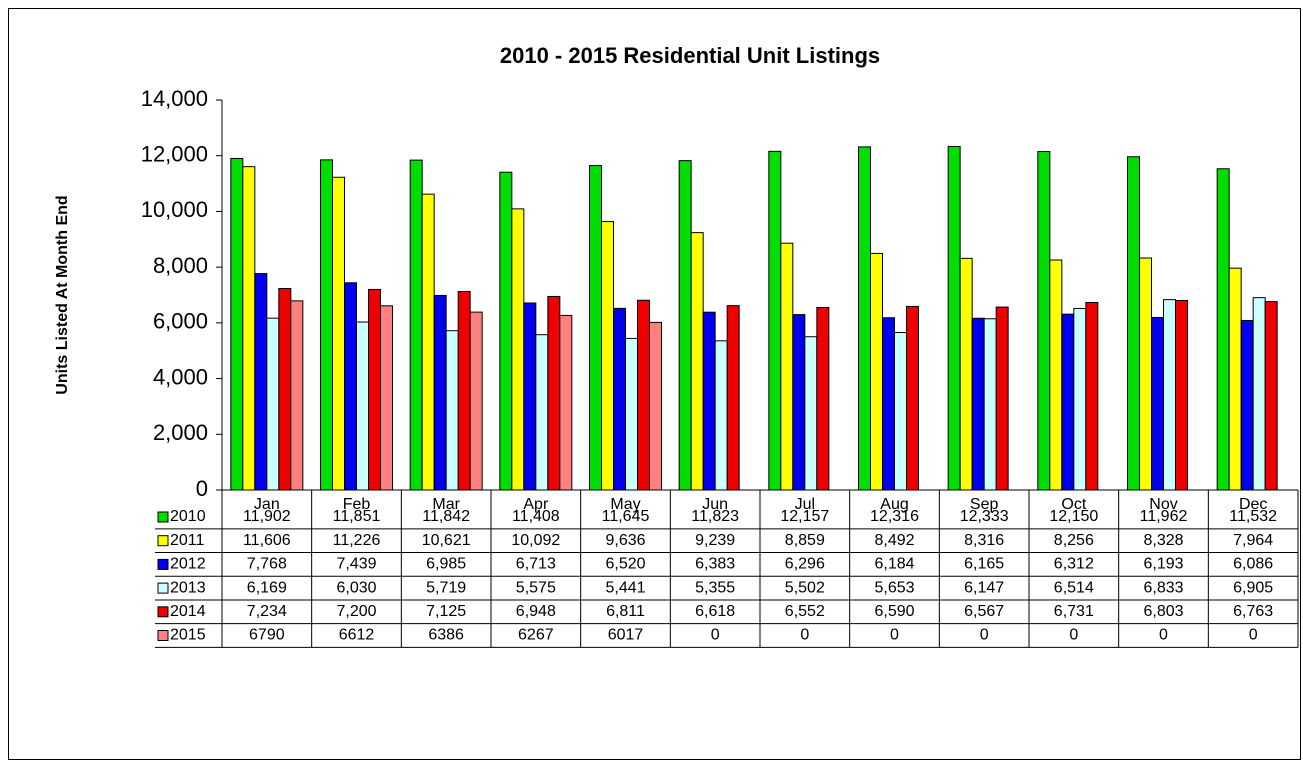 The height and width of the screenshot is (768, 1303). Describe the element at coordinates (626, 516) in the screenshot. I see `table-cell: 11,645` at that location.